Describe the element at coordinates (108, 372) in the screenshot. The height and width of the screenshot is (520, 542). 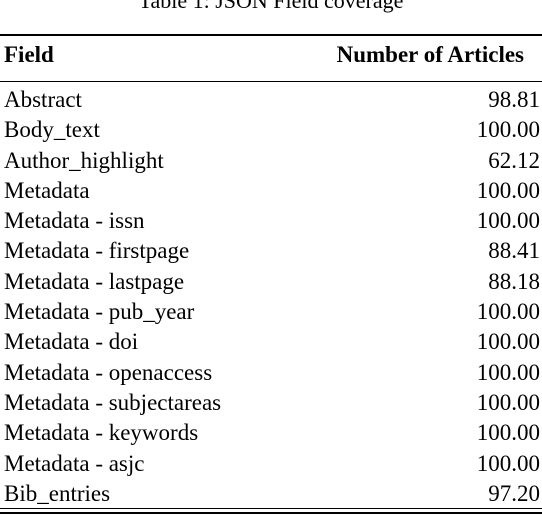
I see `field-name-cell: Metadata - openaccess` at that location.